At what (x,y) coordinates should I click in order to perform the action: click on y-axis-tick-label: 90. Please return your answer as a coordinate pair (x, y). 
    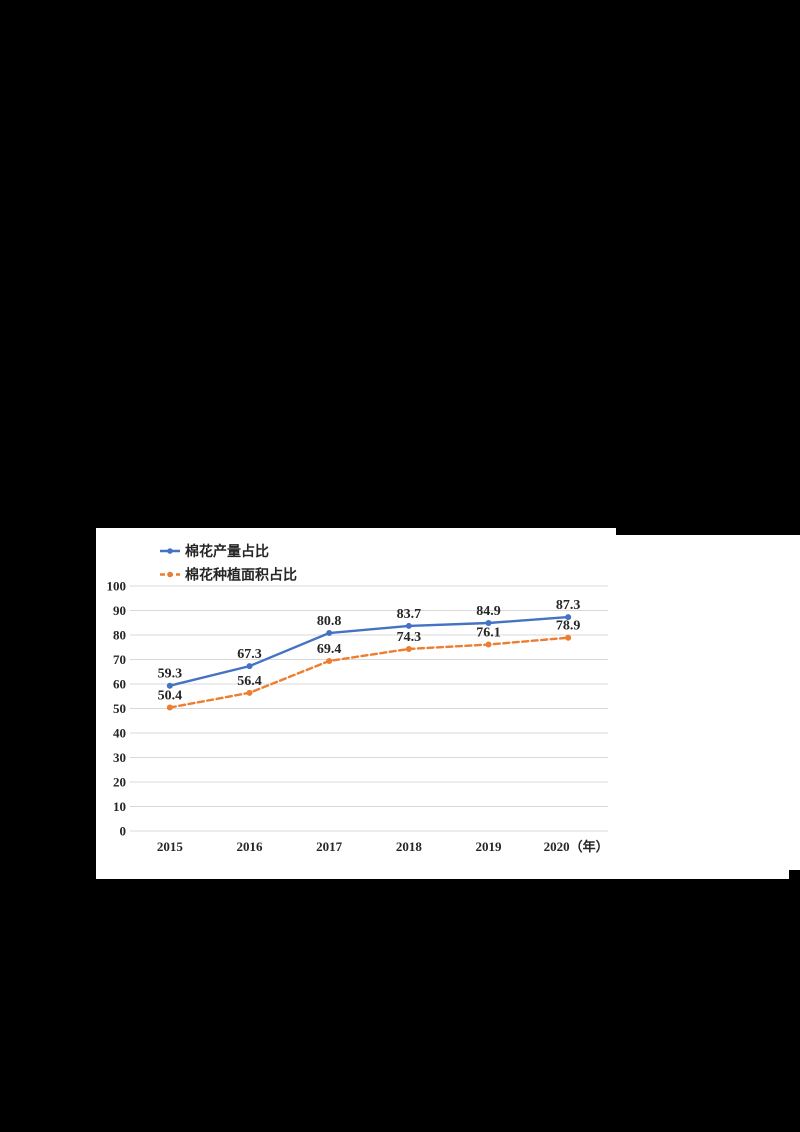
    Looking at the image, I should click on (119, 610).